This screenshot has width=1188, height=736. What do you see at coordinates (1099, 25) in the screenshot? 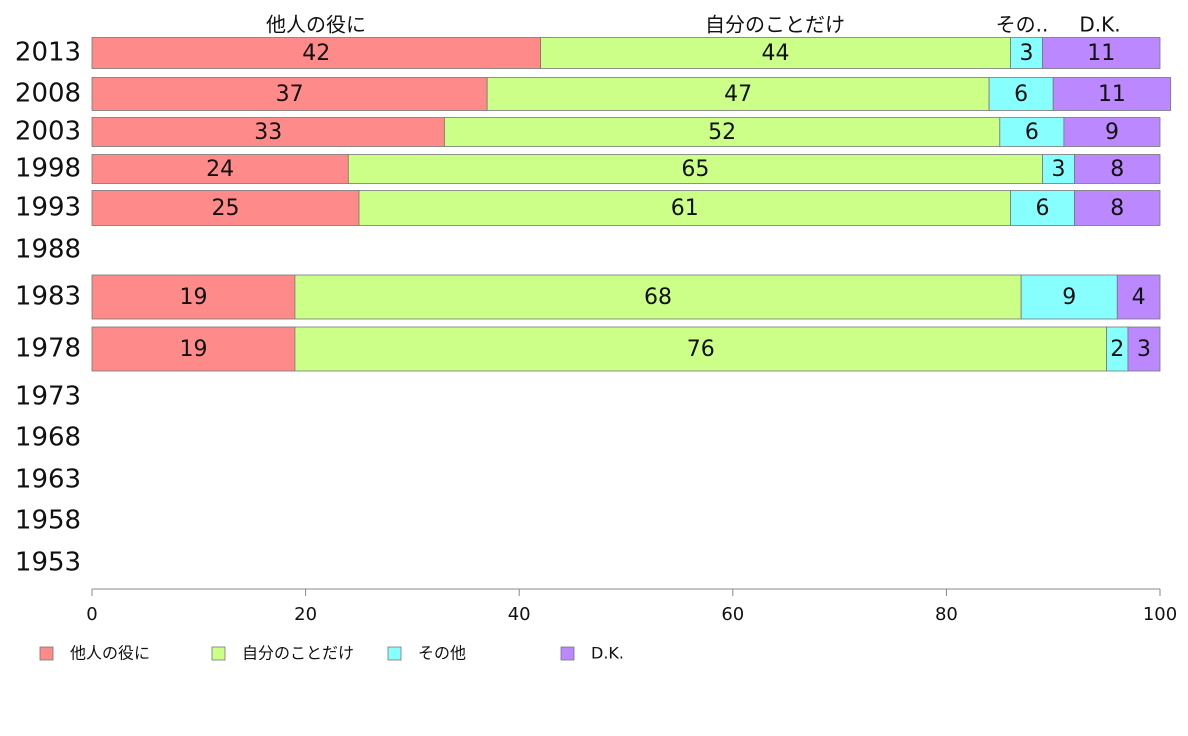
I see `column-header-3: D.K.` at bounding box center [1099, 25].